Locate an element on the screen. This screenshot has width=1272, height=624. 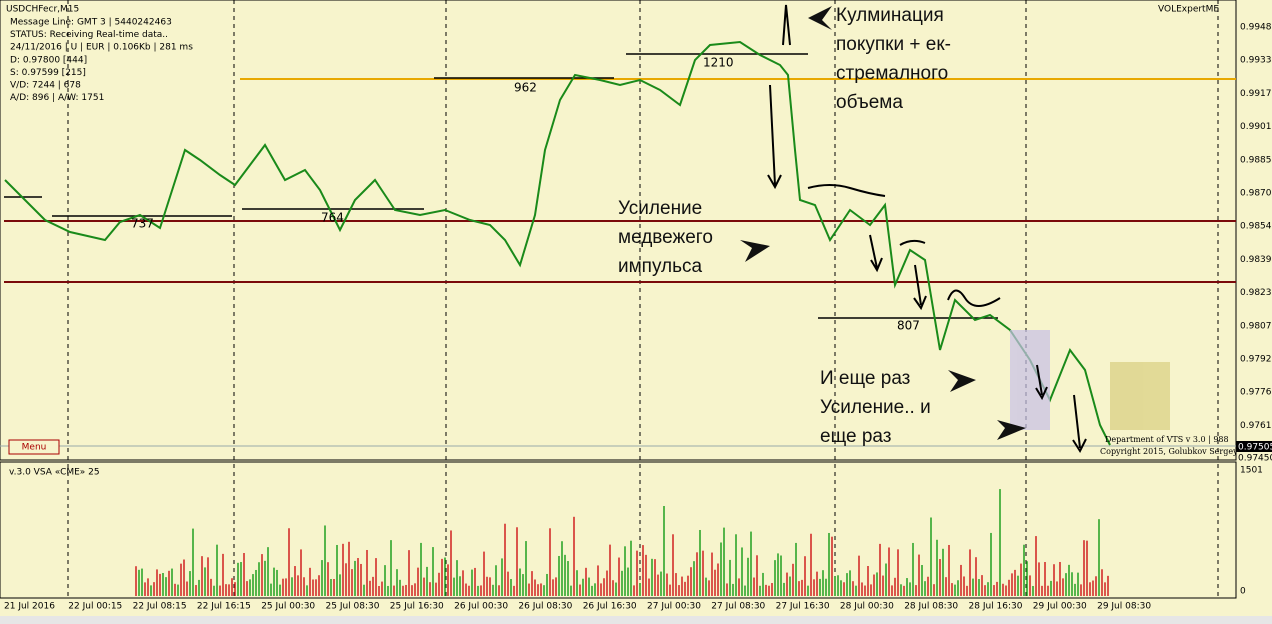
info-line: Message Line: GMT 3 | 5440242463 is located at coordinates (91, 23).